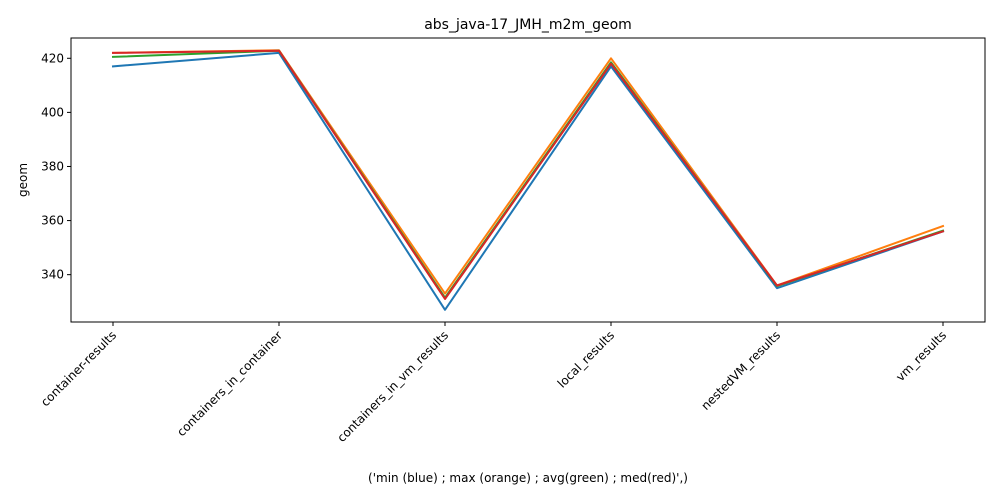 This screenshot has height=500, width=1000. Describe the element at coordinates (586, 359) in the screenshot. I see `x-tick-label: local_results` at that location.